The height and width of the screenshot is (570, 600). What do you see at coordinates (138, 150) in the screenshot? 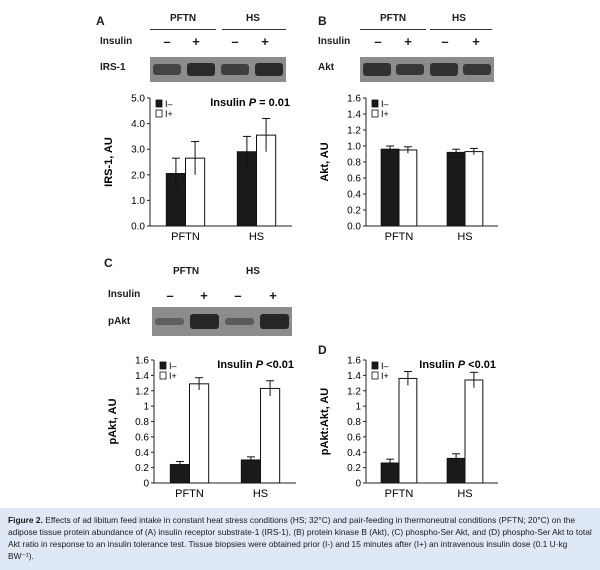
I see `y-tick-label: 3.0` at bounding box center [138, 150].